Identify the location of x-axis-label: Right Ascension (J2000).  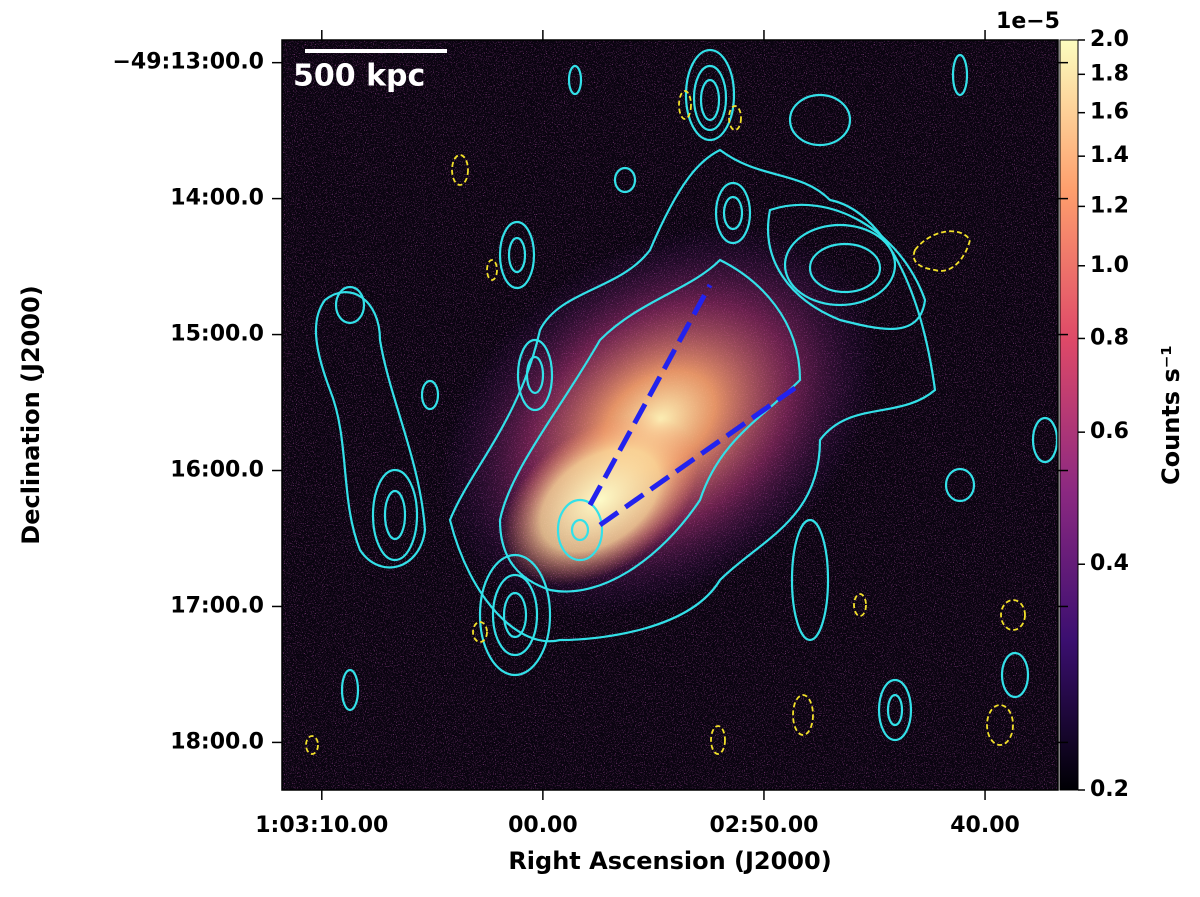
(669, 861).